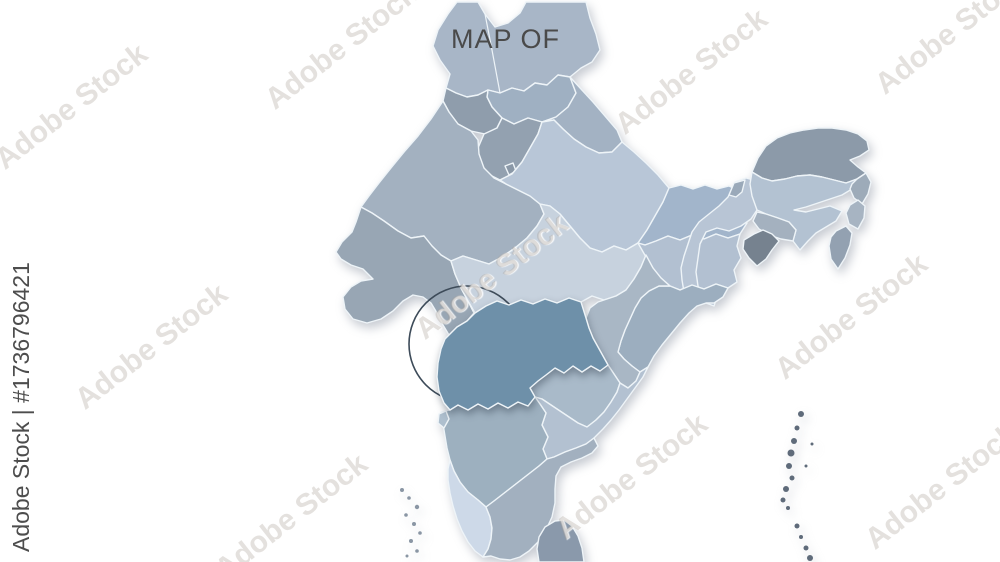 The image size is (1000, 562). Describe the element at coordinates (405, 271) in the screenshot. I see `state-gujarat` at that location.